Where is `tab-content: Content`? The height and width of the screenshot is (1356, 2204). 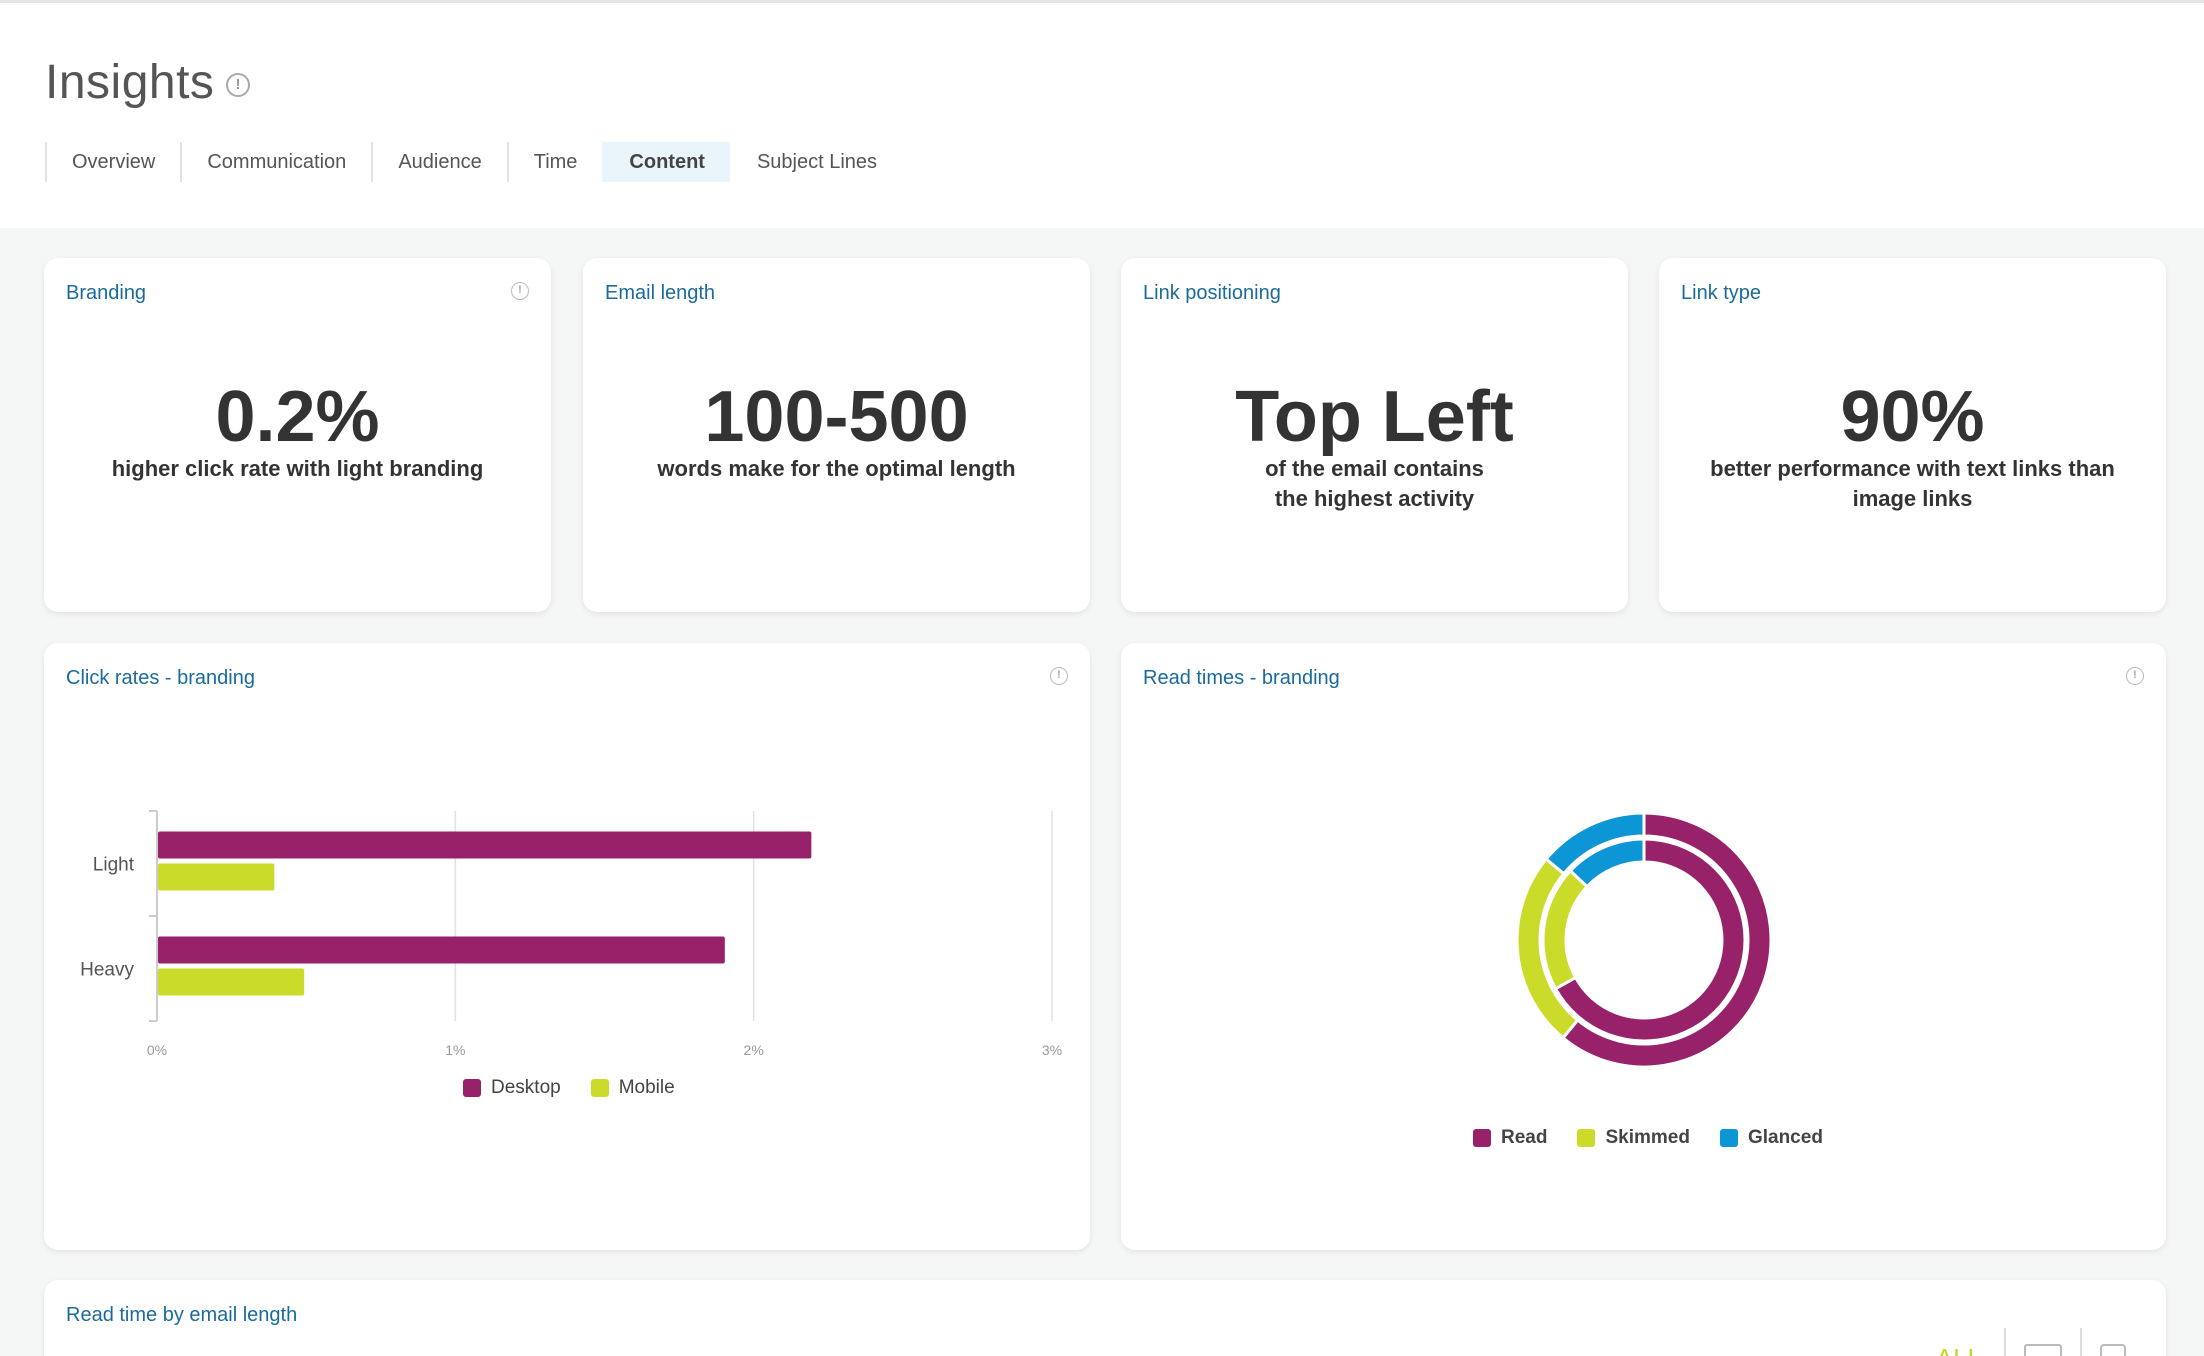
tab-content: Content is located at coordinates (666, 162).